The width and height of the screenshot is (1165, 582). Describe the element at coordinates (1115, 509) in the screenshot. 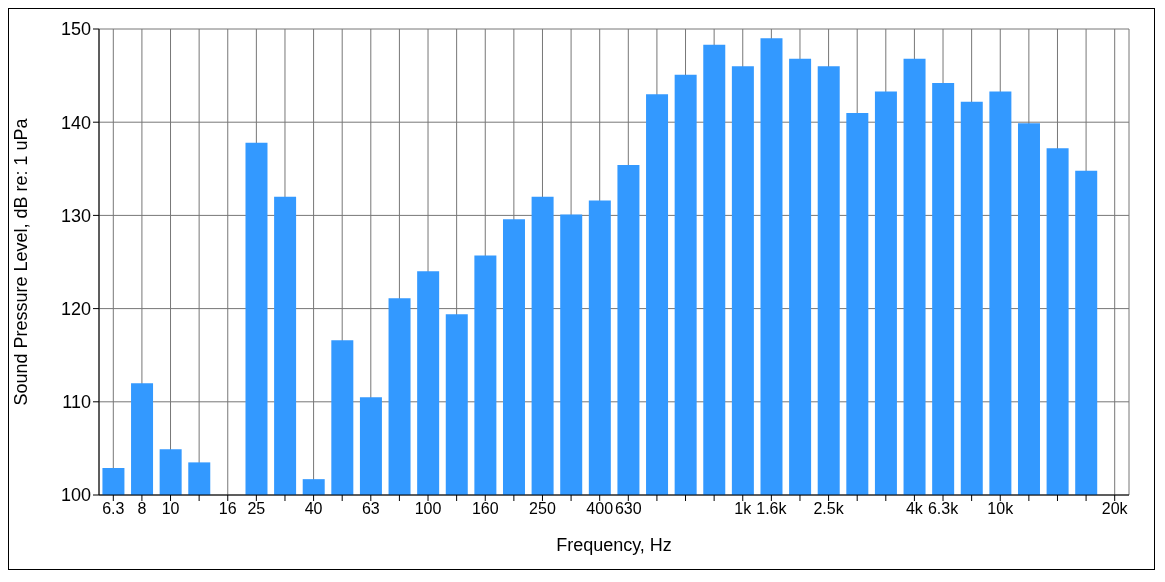

I see `x-tick-label: 20k` at that location.